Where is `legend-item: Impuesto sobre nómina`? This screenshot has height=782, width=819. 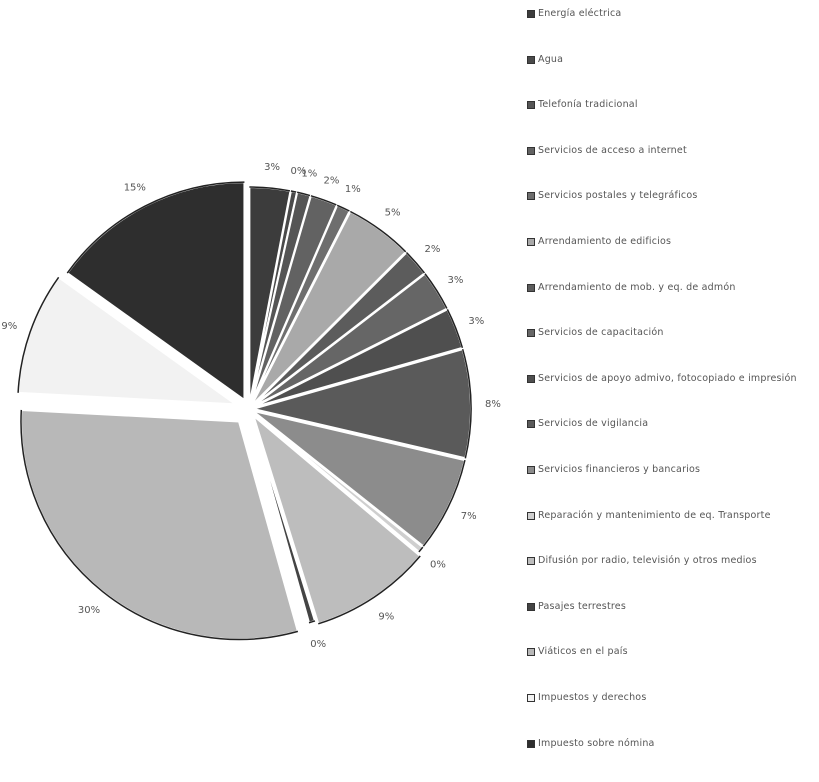 legend-item: Impuesto sobre nómina is located at coordinates (672, 744).